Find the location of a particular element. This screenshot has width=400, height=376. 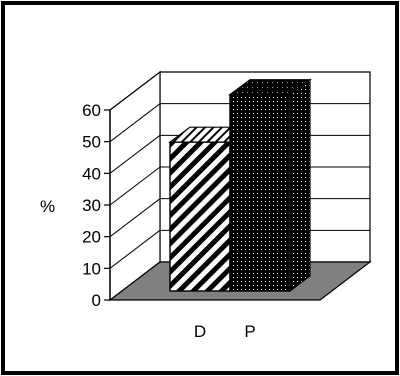

y-tick-label: 40 is located at coordinates (91, 173).